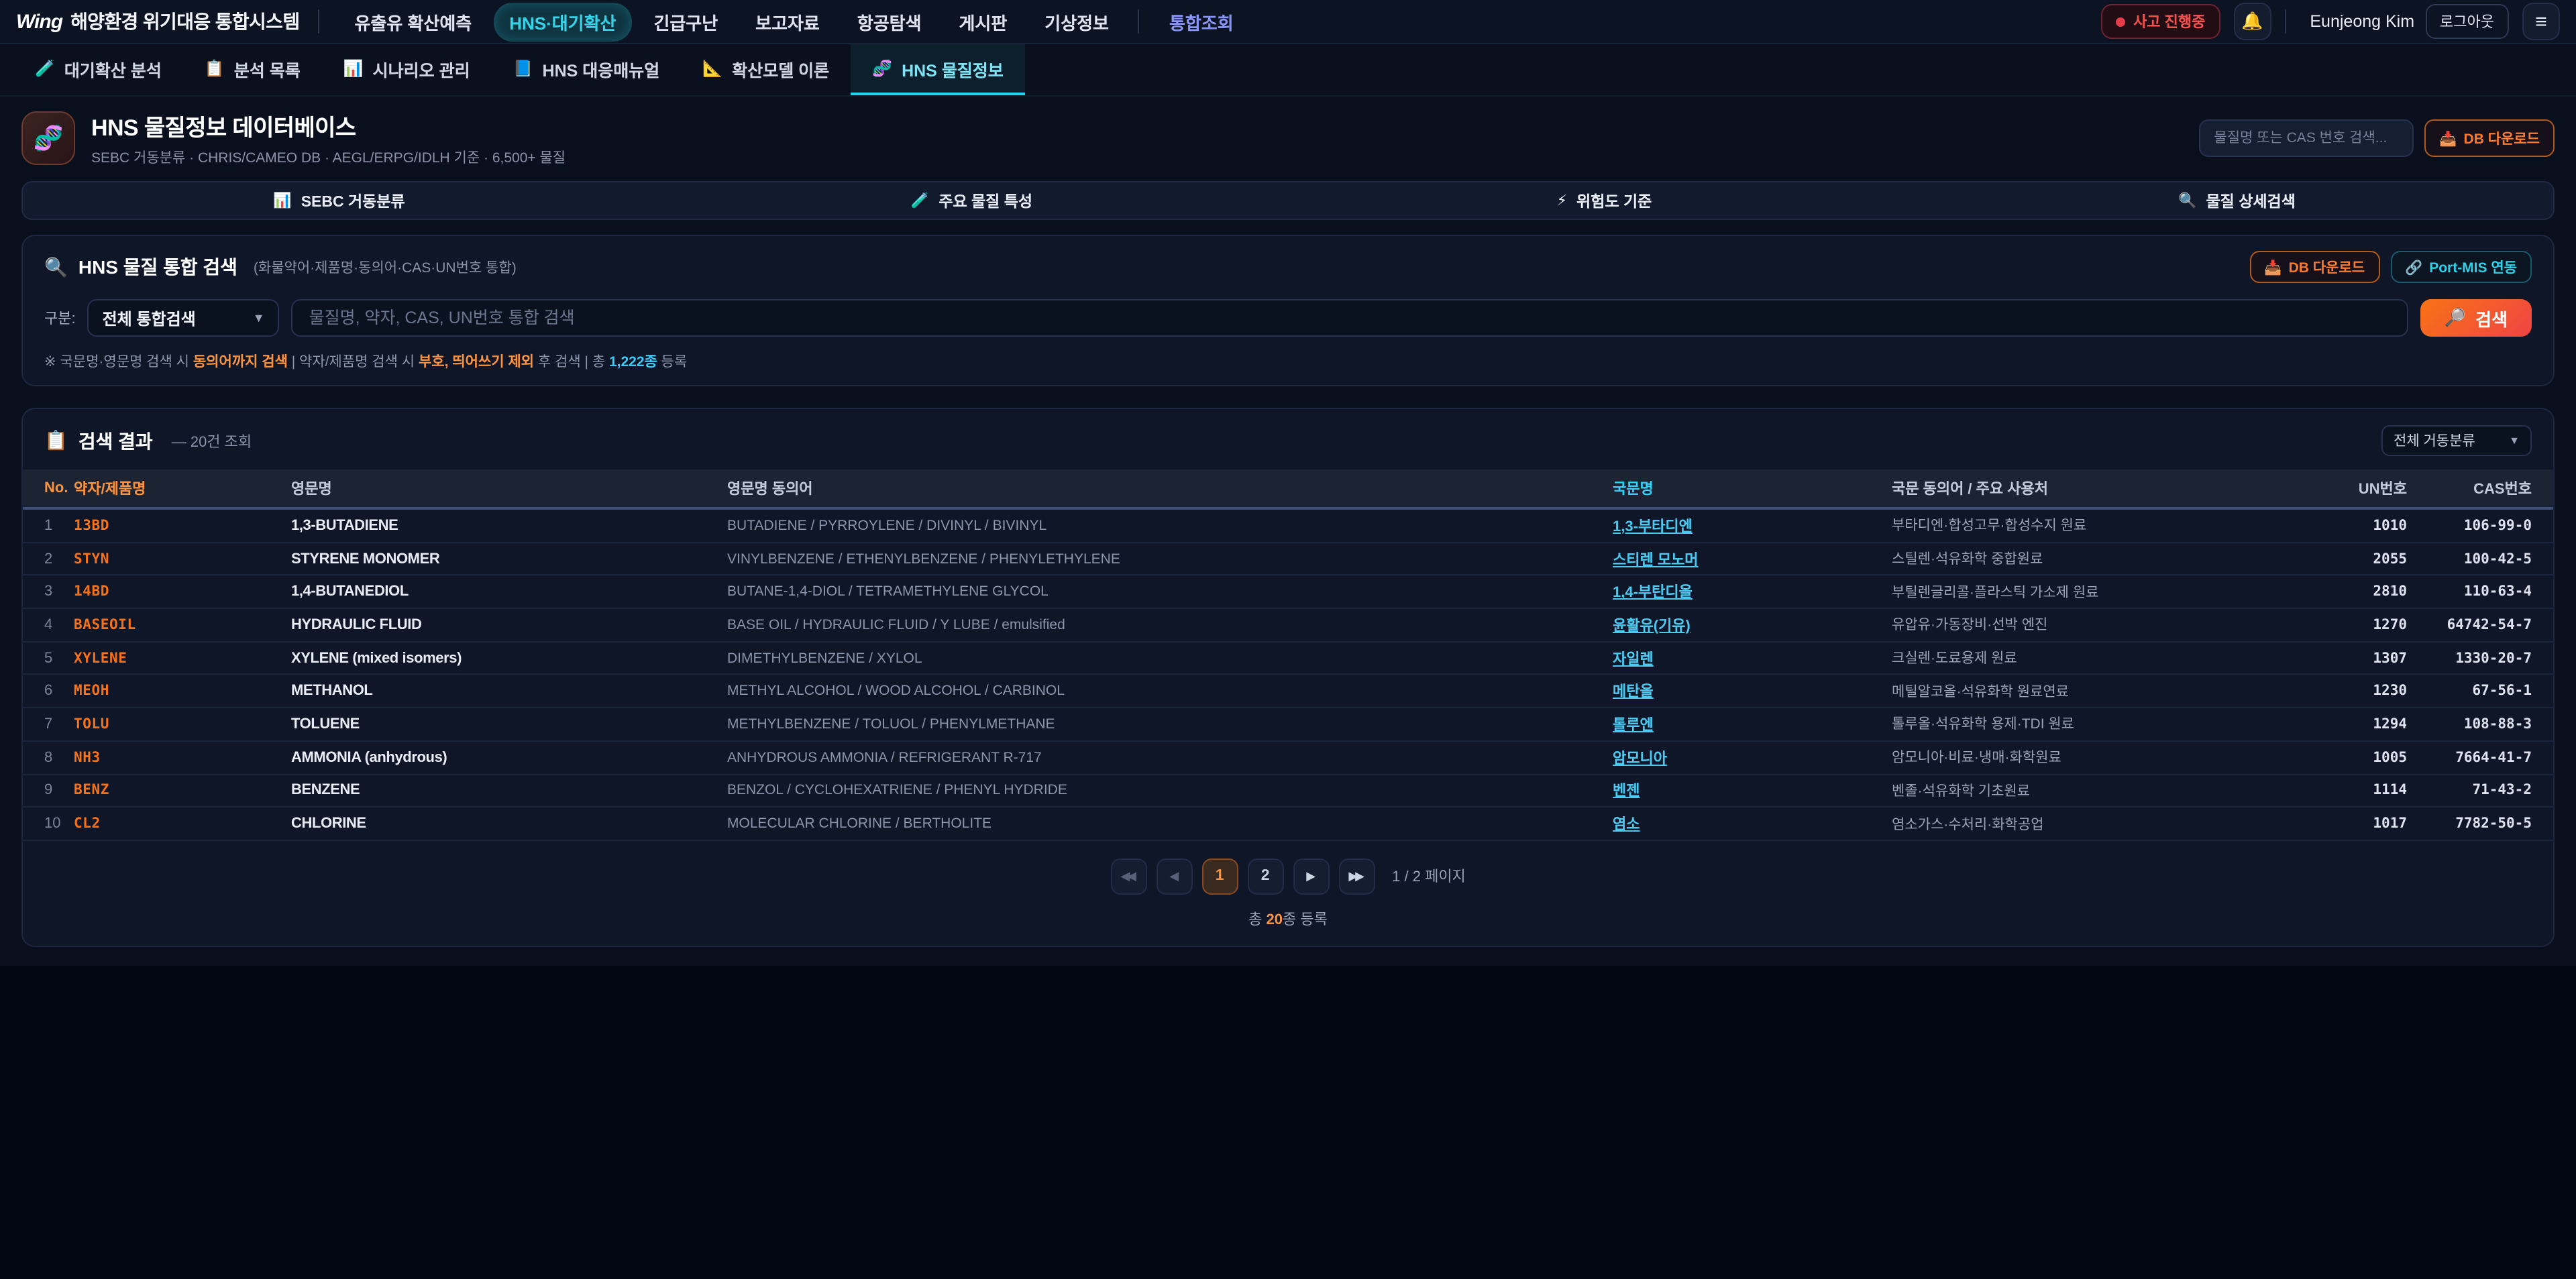 The image size is (2576, 1279). I want to click on book-icon: 📘, so click(523, 68).